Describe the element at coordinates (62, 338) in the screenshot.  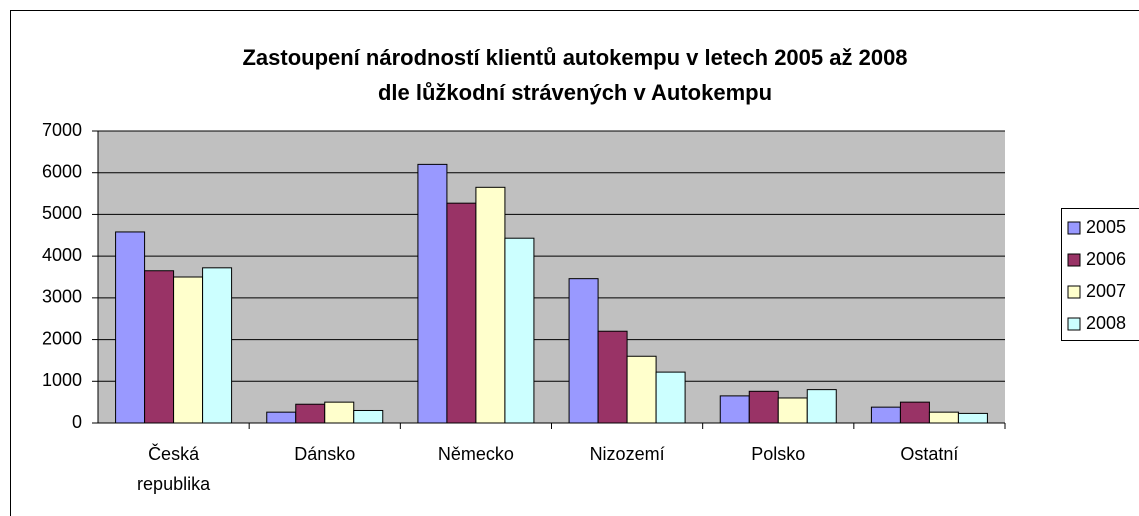
I see `y-tick-label: 2000` at that location.